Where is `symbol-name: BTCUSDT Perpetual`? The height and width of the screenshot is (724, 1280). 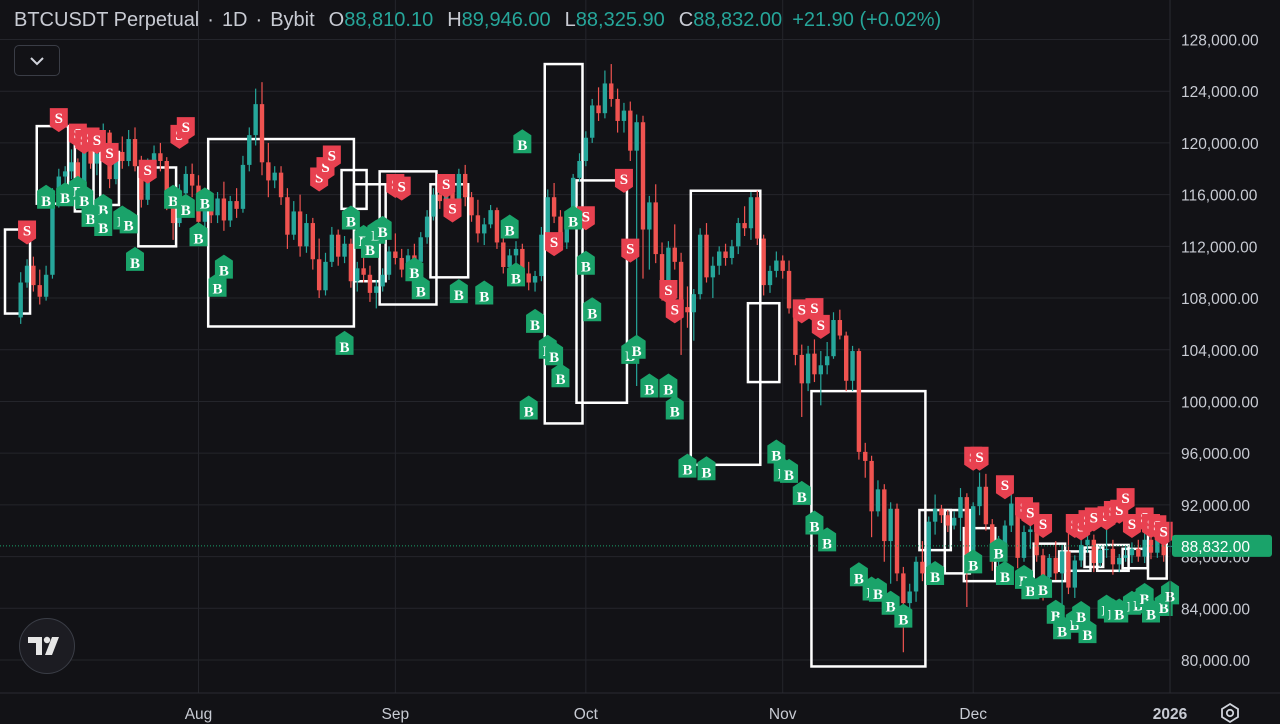
symbol-name: BTCUSDT Perpetual is located at coordinates (107, 20).